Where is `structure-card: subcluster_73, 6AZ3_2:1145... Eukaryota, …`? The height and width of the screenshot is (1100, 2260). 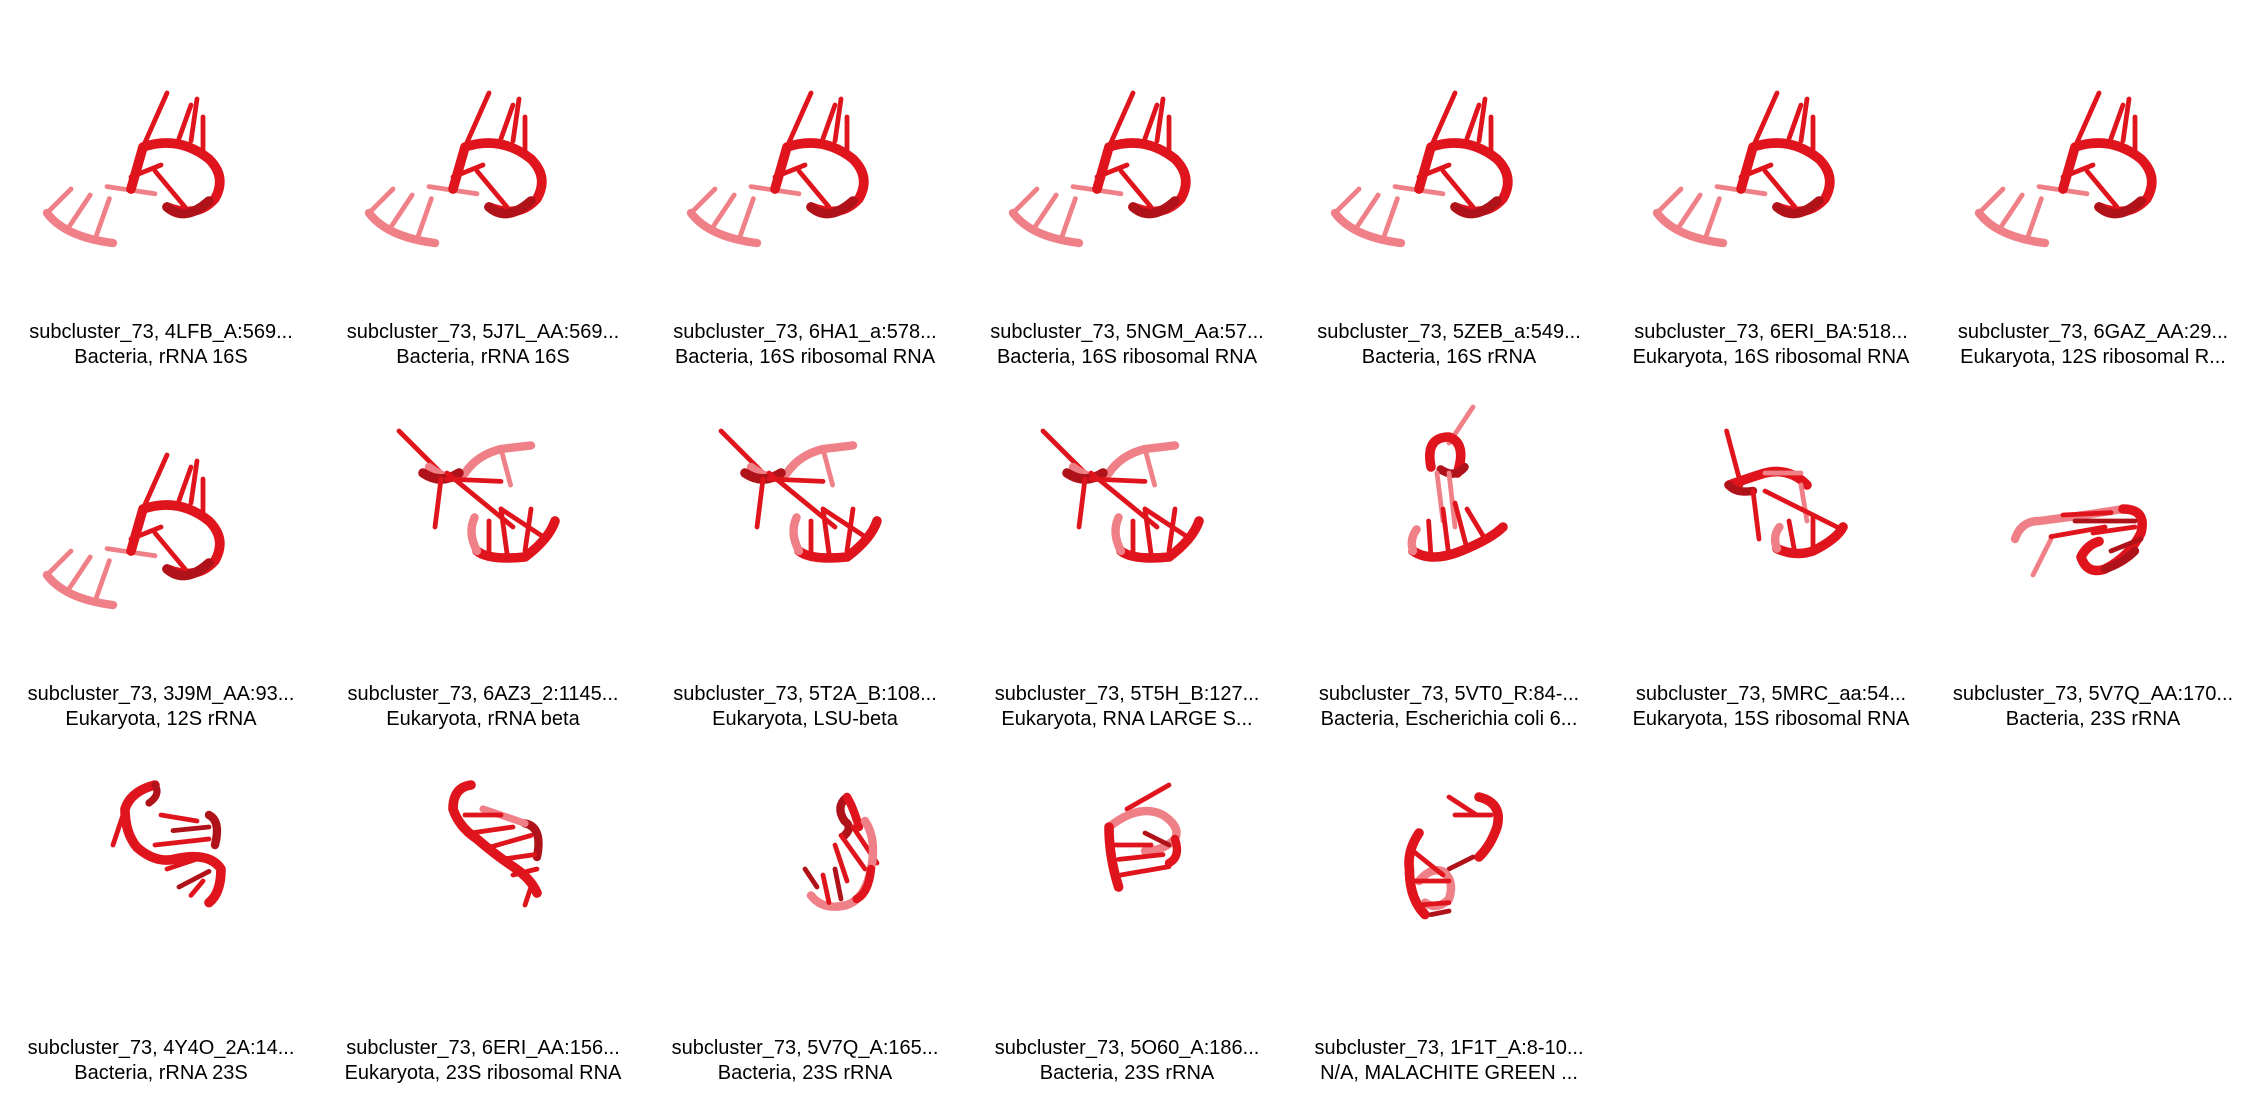 structure-card: subcluster_73, 6AZ3_2:1145... Eukaryota, … is located at coordinates (483, 546).